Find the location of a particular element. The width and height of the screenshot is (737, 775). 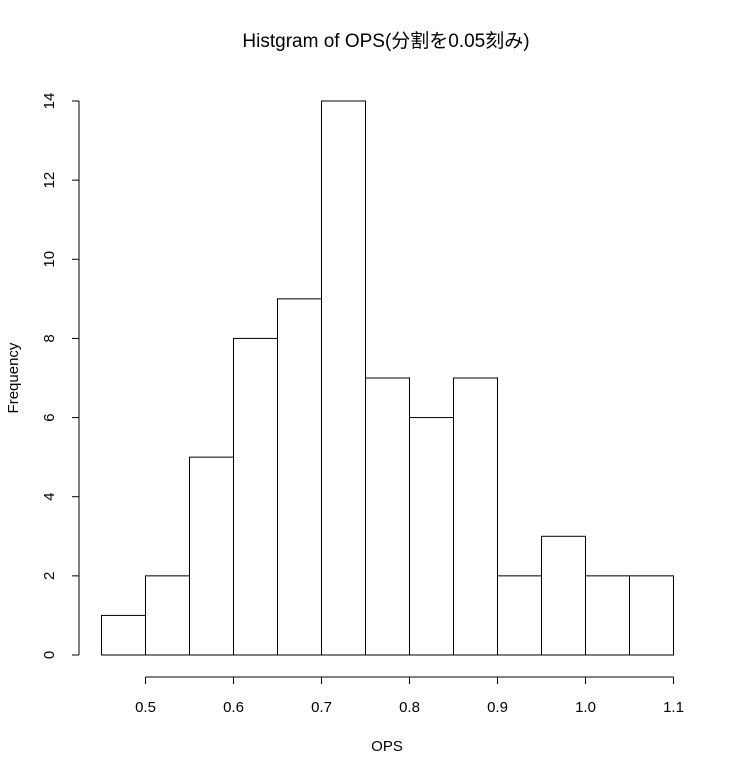

y-tick-label: 6 is located at coordinates (49, 417).